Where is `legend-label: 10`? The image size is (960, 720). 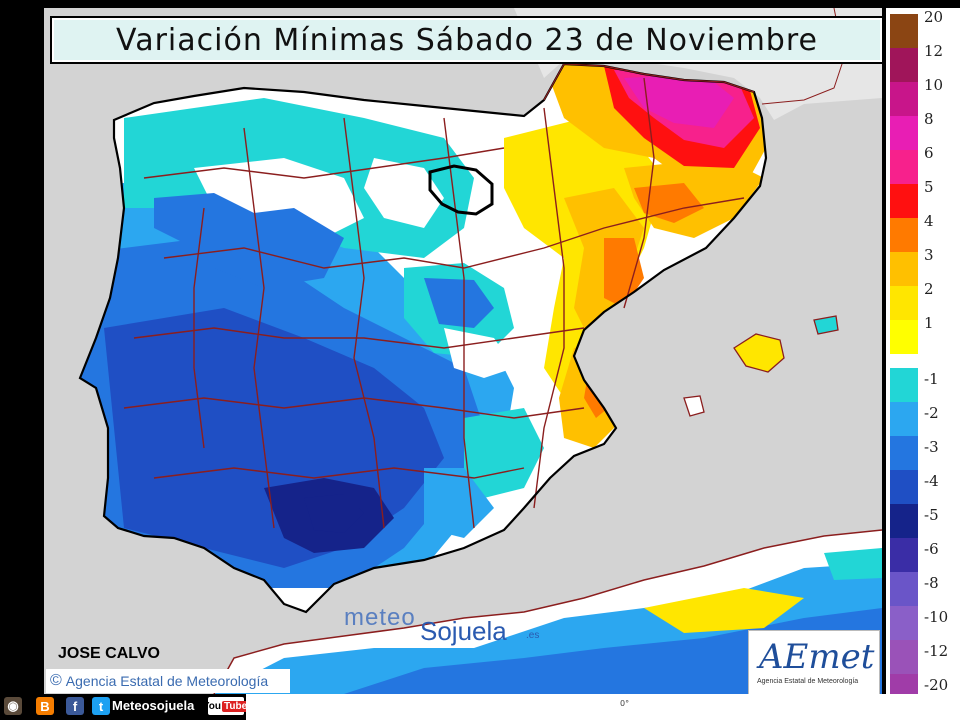
legend-label: 10 is located at coordinates (934, 85).